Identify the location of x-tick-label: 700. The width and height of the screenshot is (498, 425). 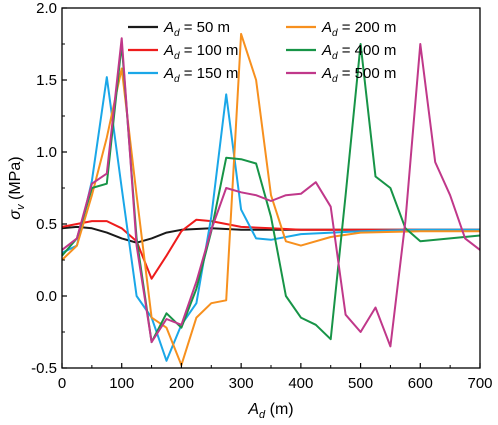
(479, 383).